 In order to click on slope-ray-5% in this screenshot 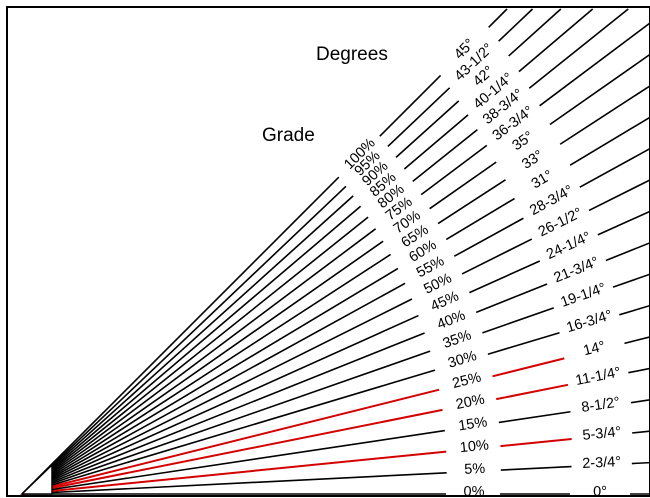, I will do `click(234, 483)`.